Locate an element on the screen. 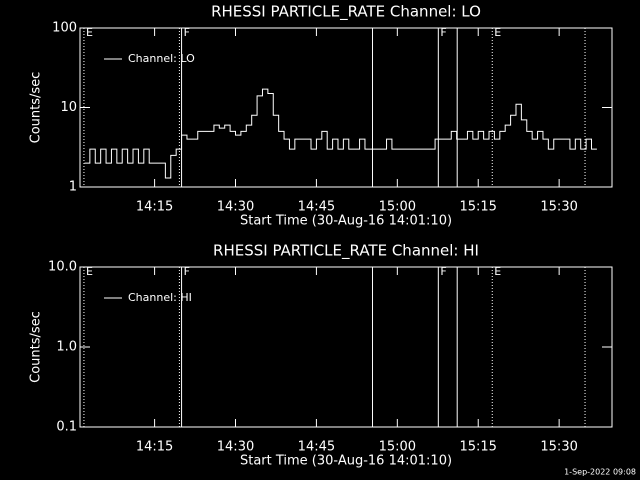 The image size is (640, 480). y-tick-label: 1.0 is located at coordinates (66, 347).